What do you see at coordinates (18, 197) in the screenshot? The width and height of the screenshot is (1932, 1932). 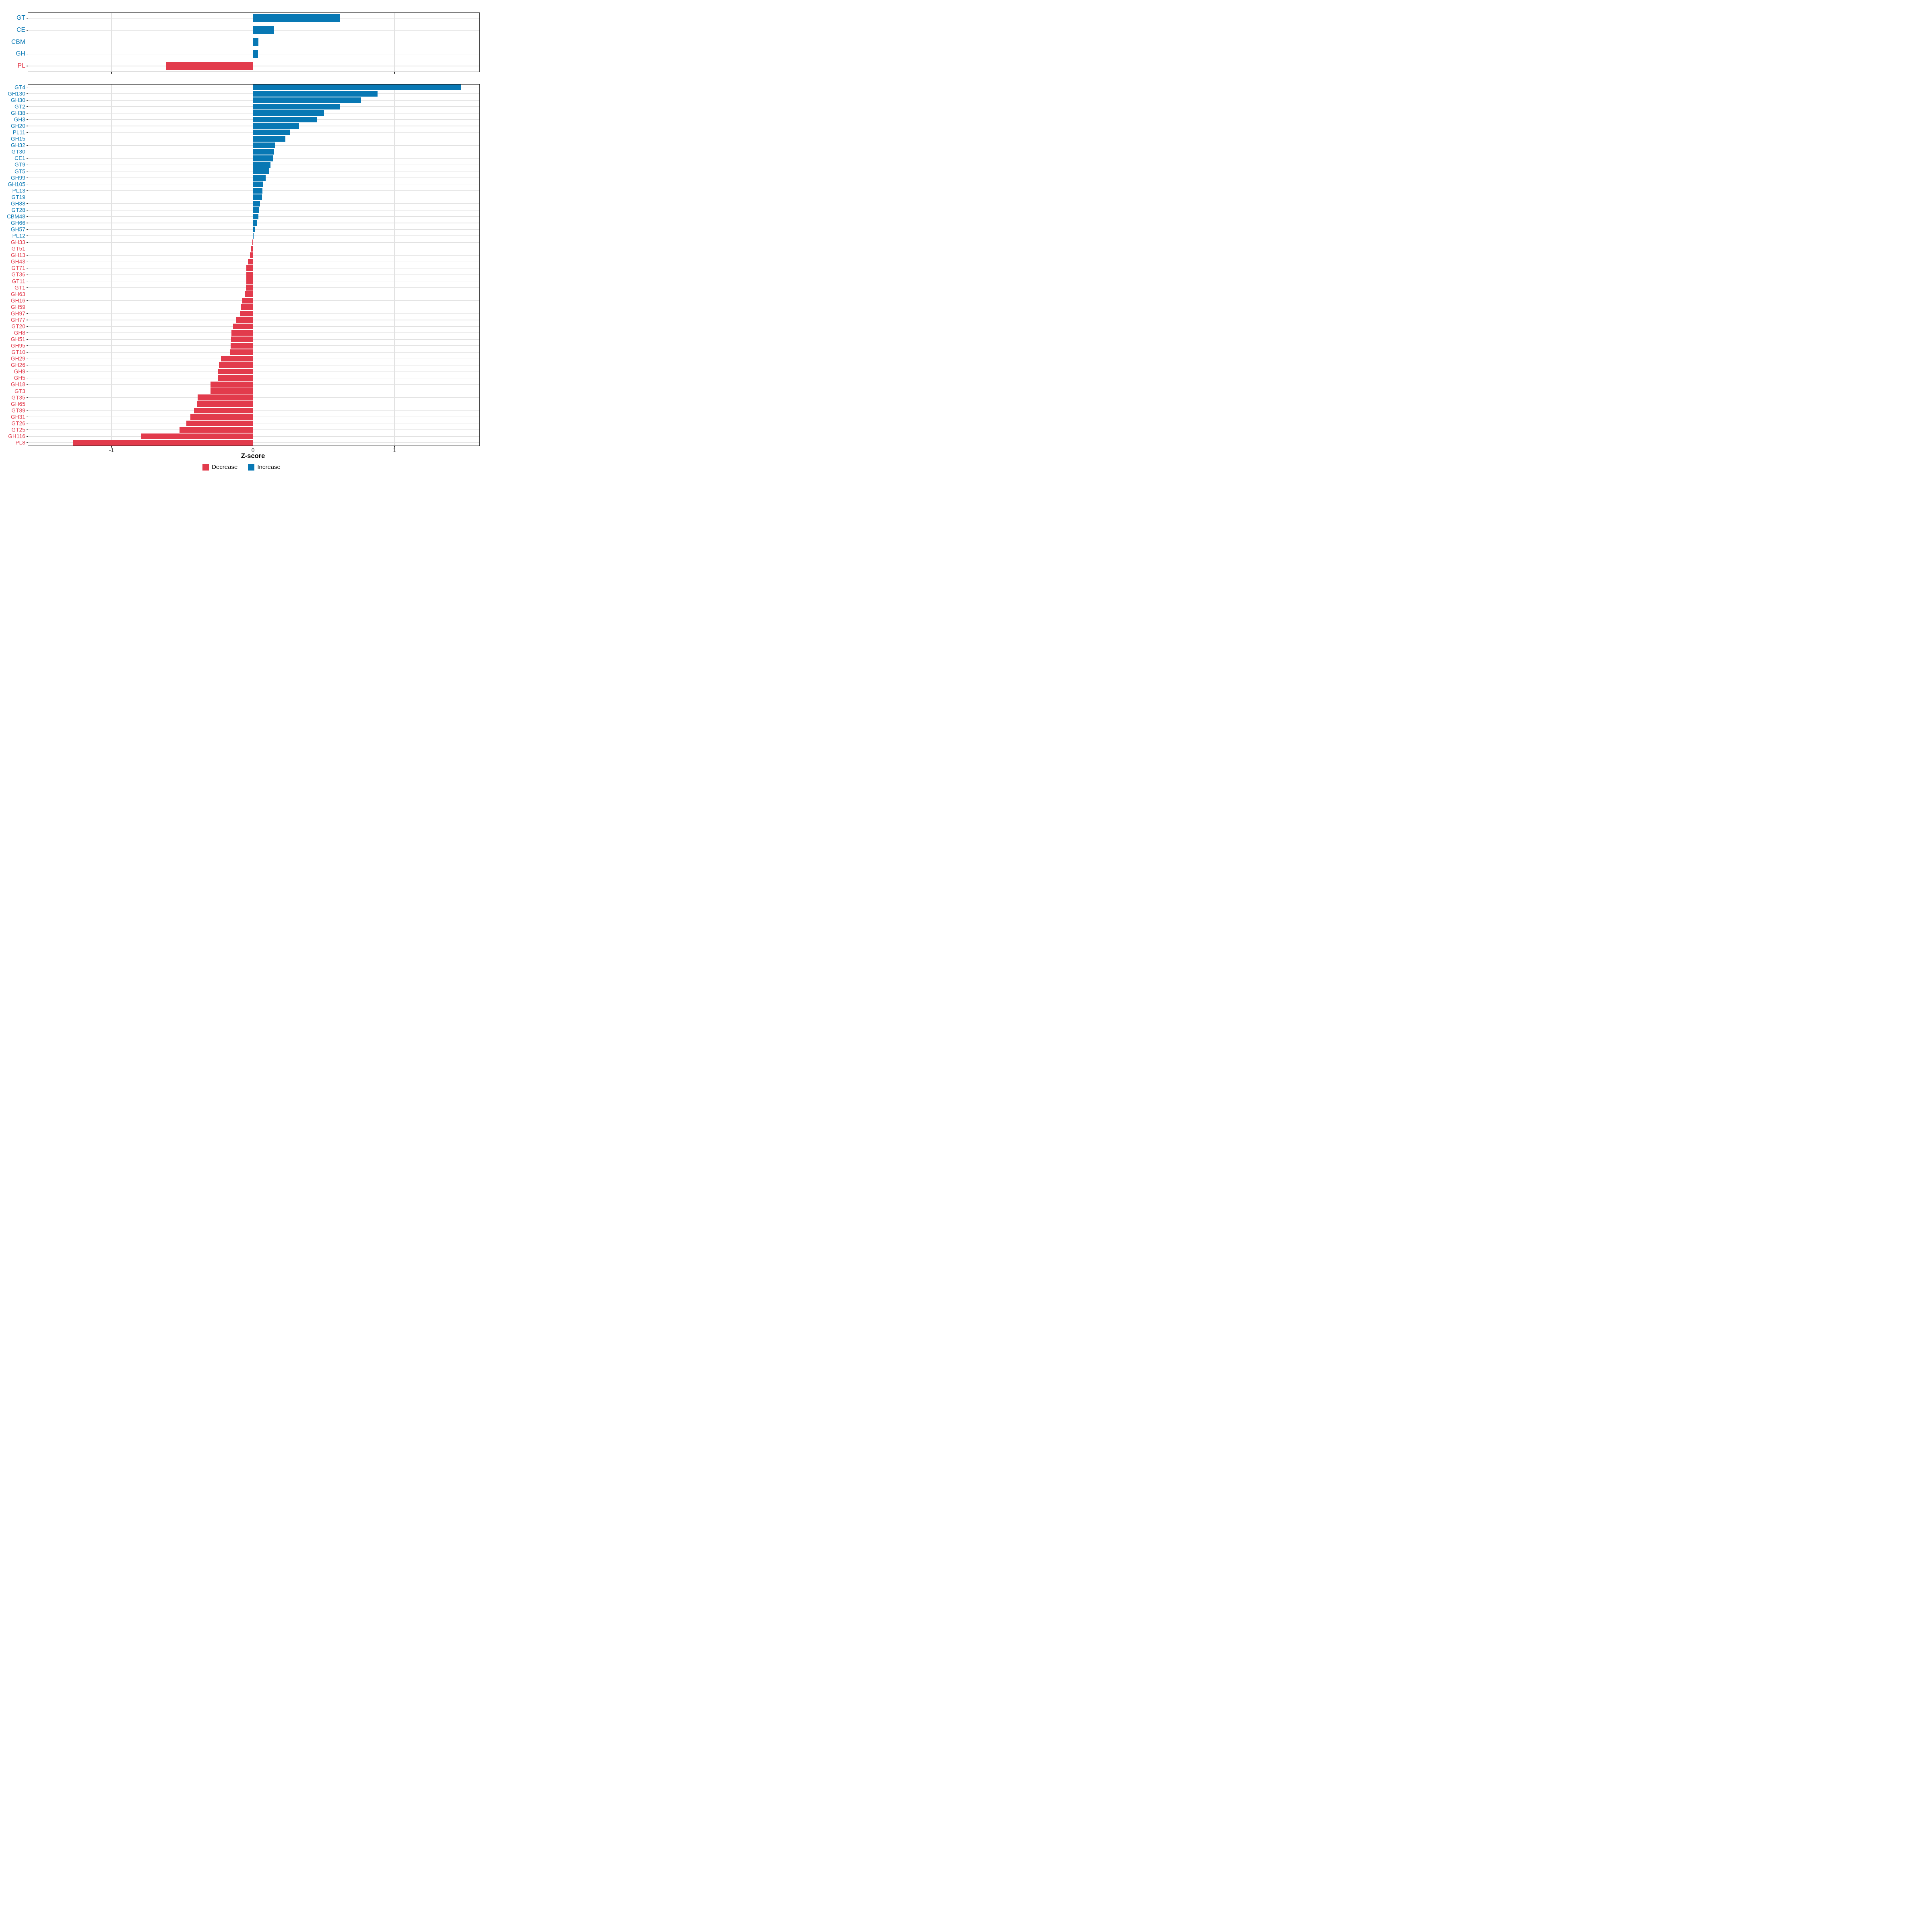 I see `category-label-gt19: GT19` at bounding box center [18, 197].